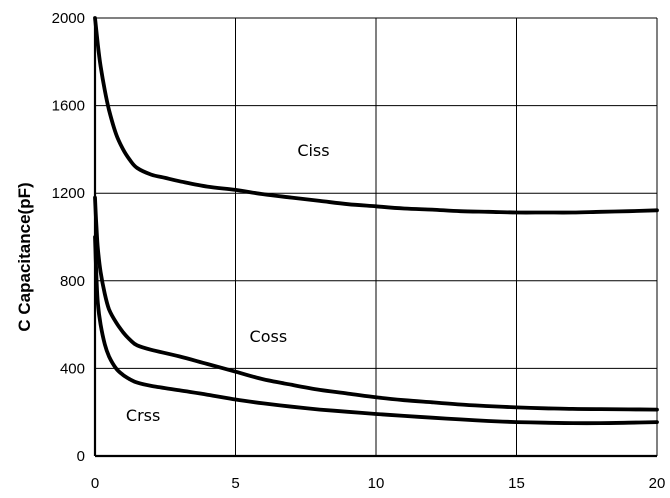  Describe the element at coordinates (72, 281) in the screenshot. I see `y-tick-label-800: 800` at that location.